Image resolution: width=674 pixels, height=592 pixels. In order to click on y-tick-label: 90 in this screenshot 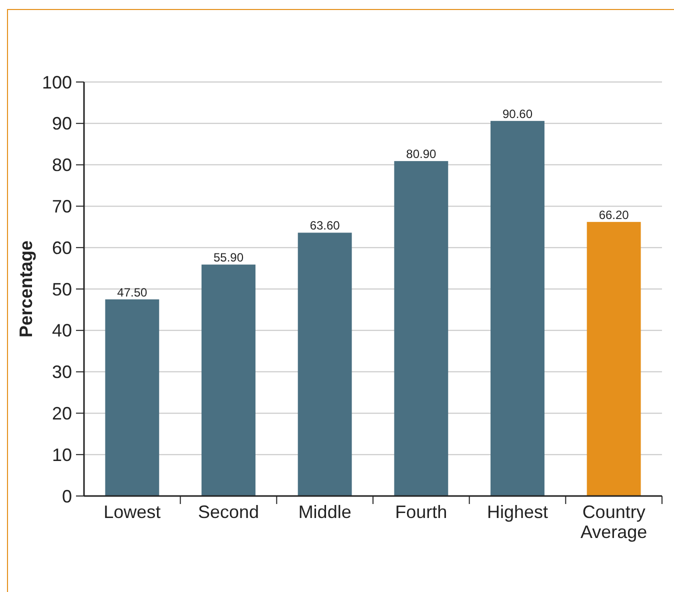, I will do `click(62, 124)`.